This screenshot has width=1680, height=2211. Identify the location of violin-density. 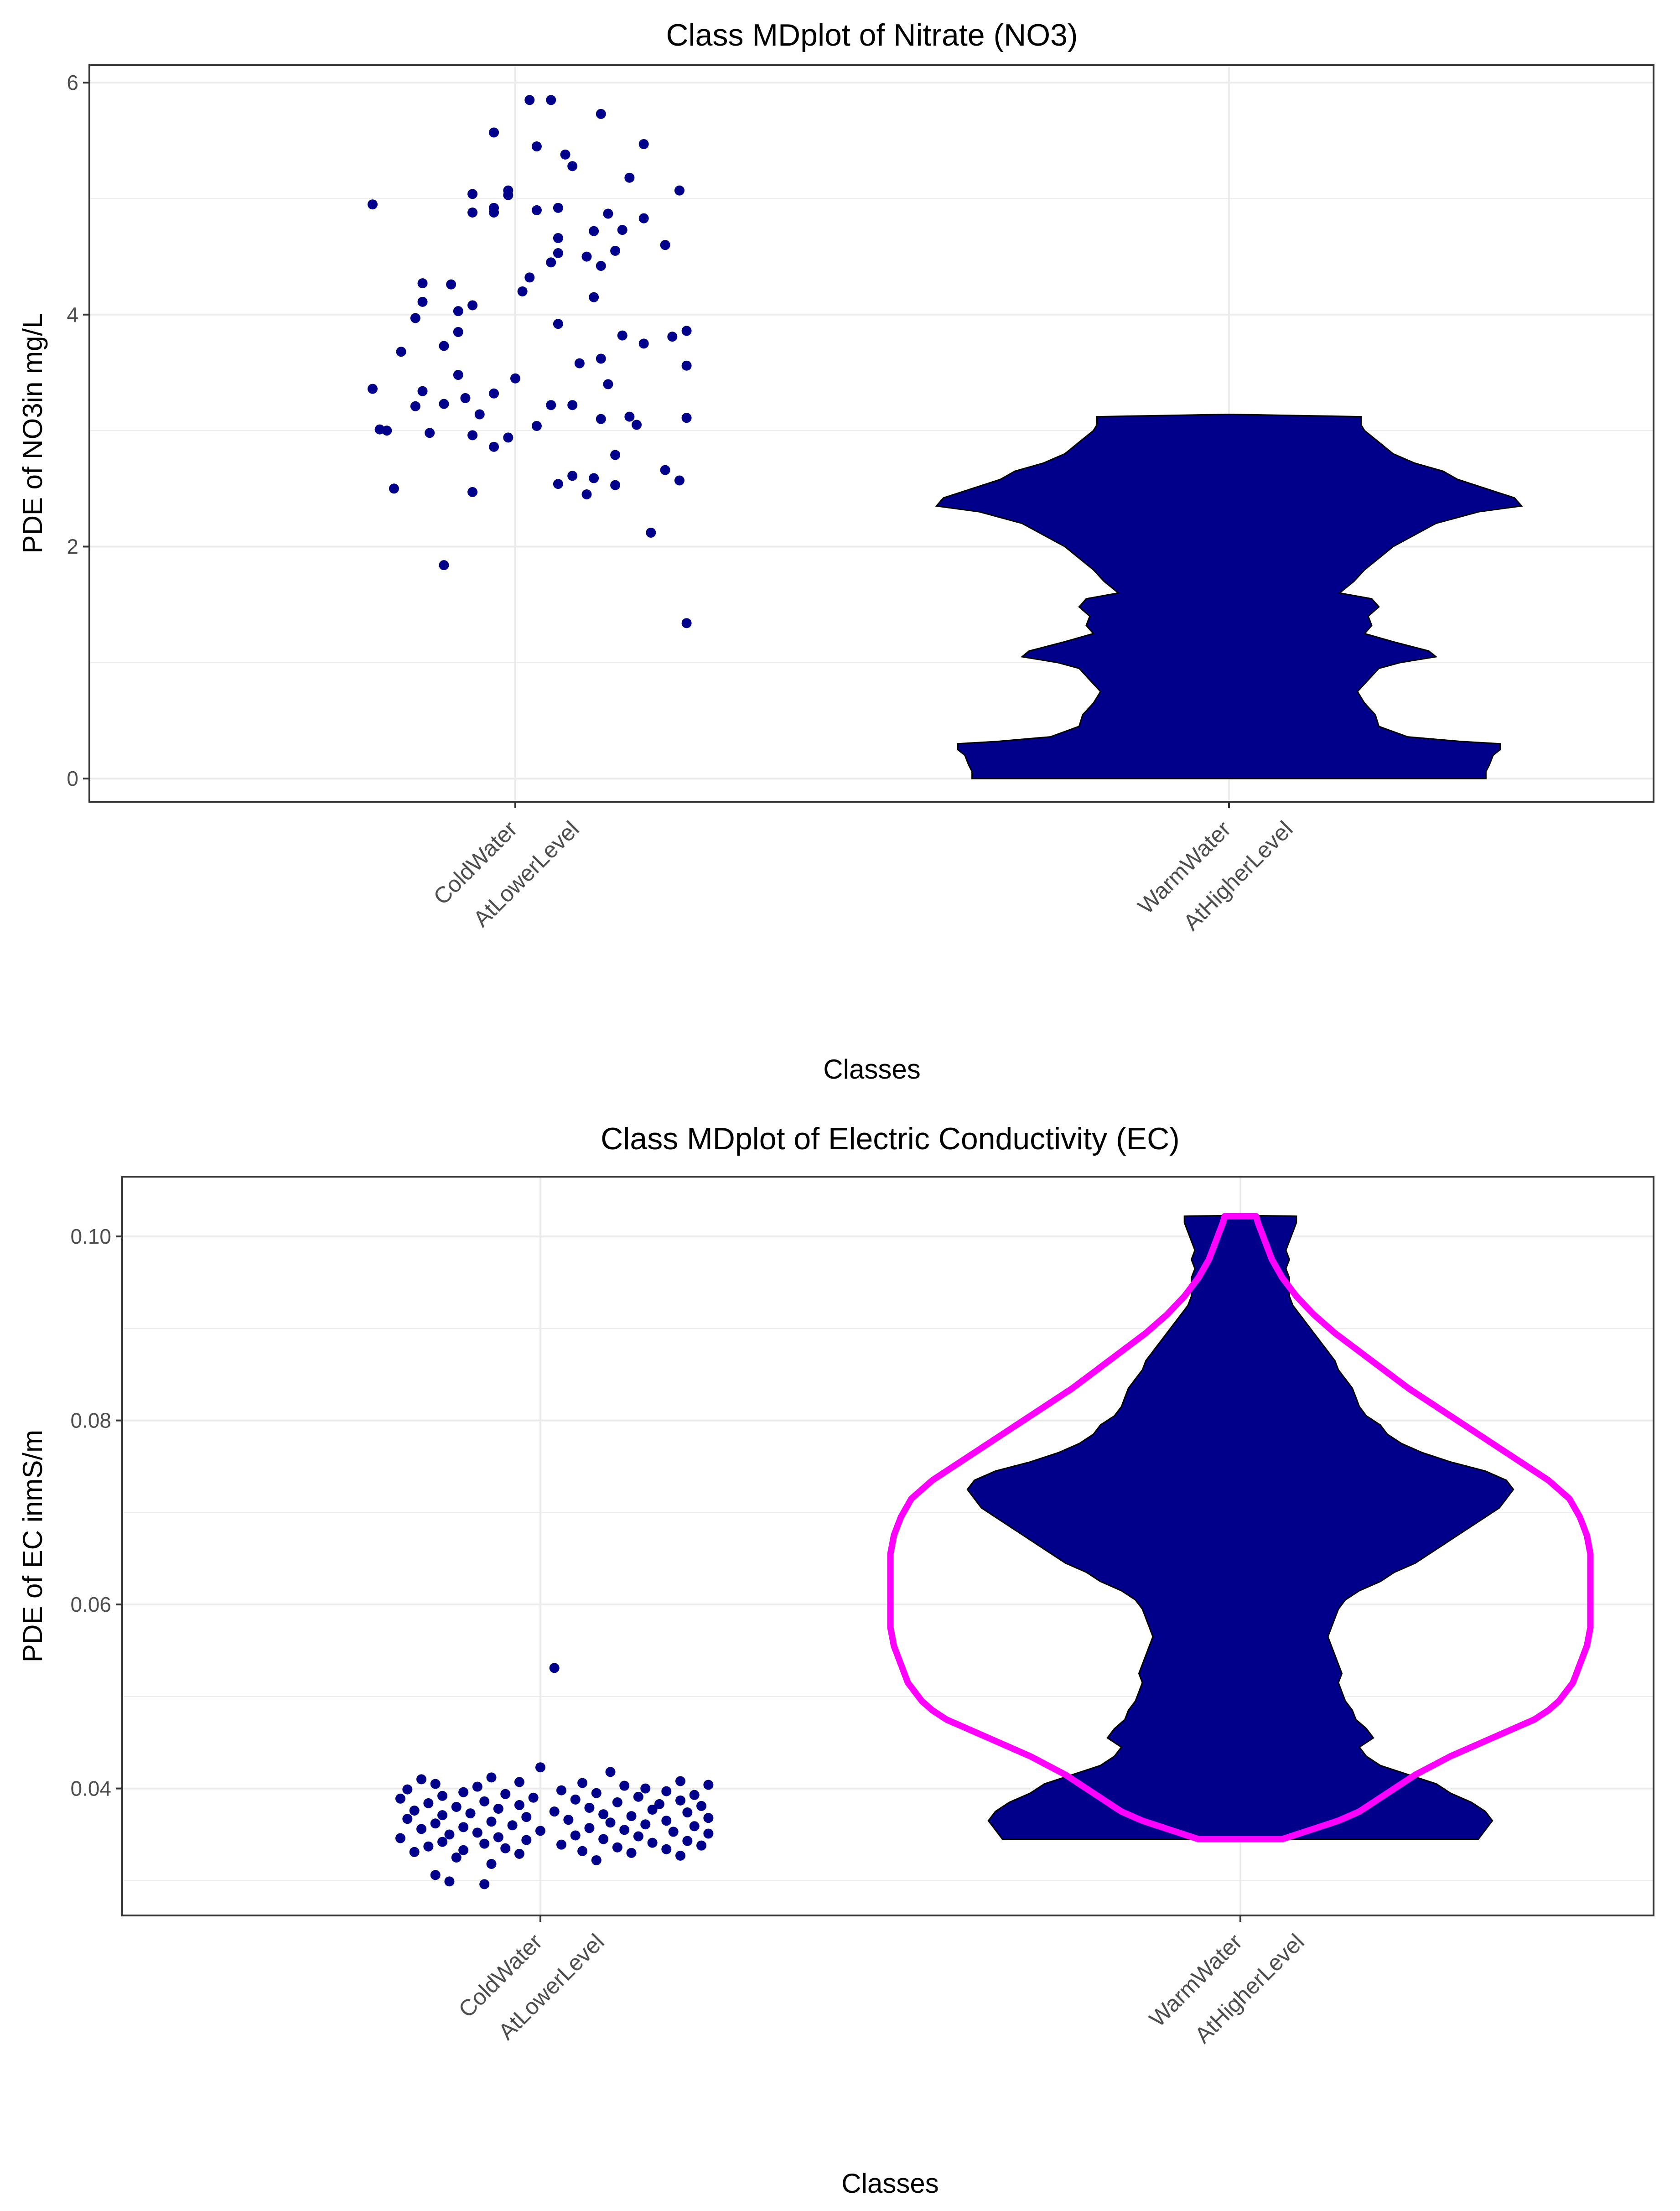
(1240, 1527).